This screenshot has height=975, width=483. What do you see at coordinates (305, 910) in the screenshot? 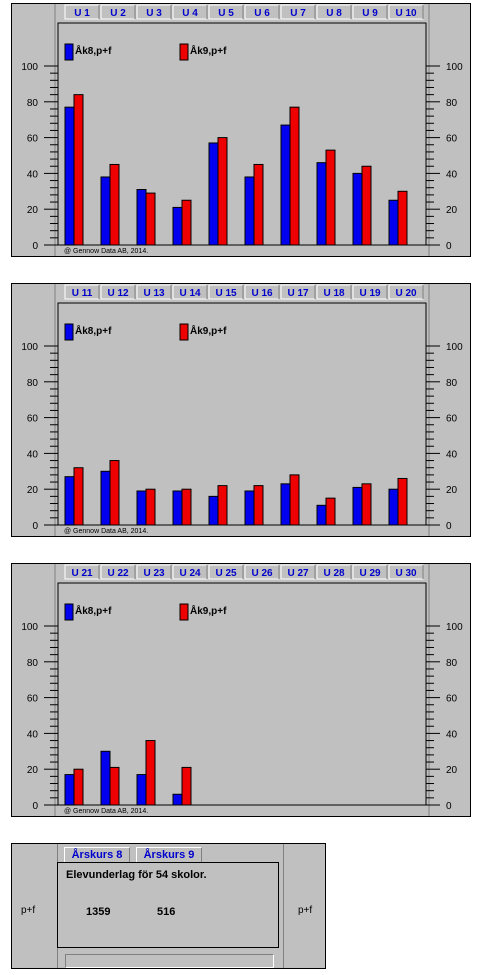
I see `side-label-right: p+f` at bounding box center [305, 910].